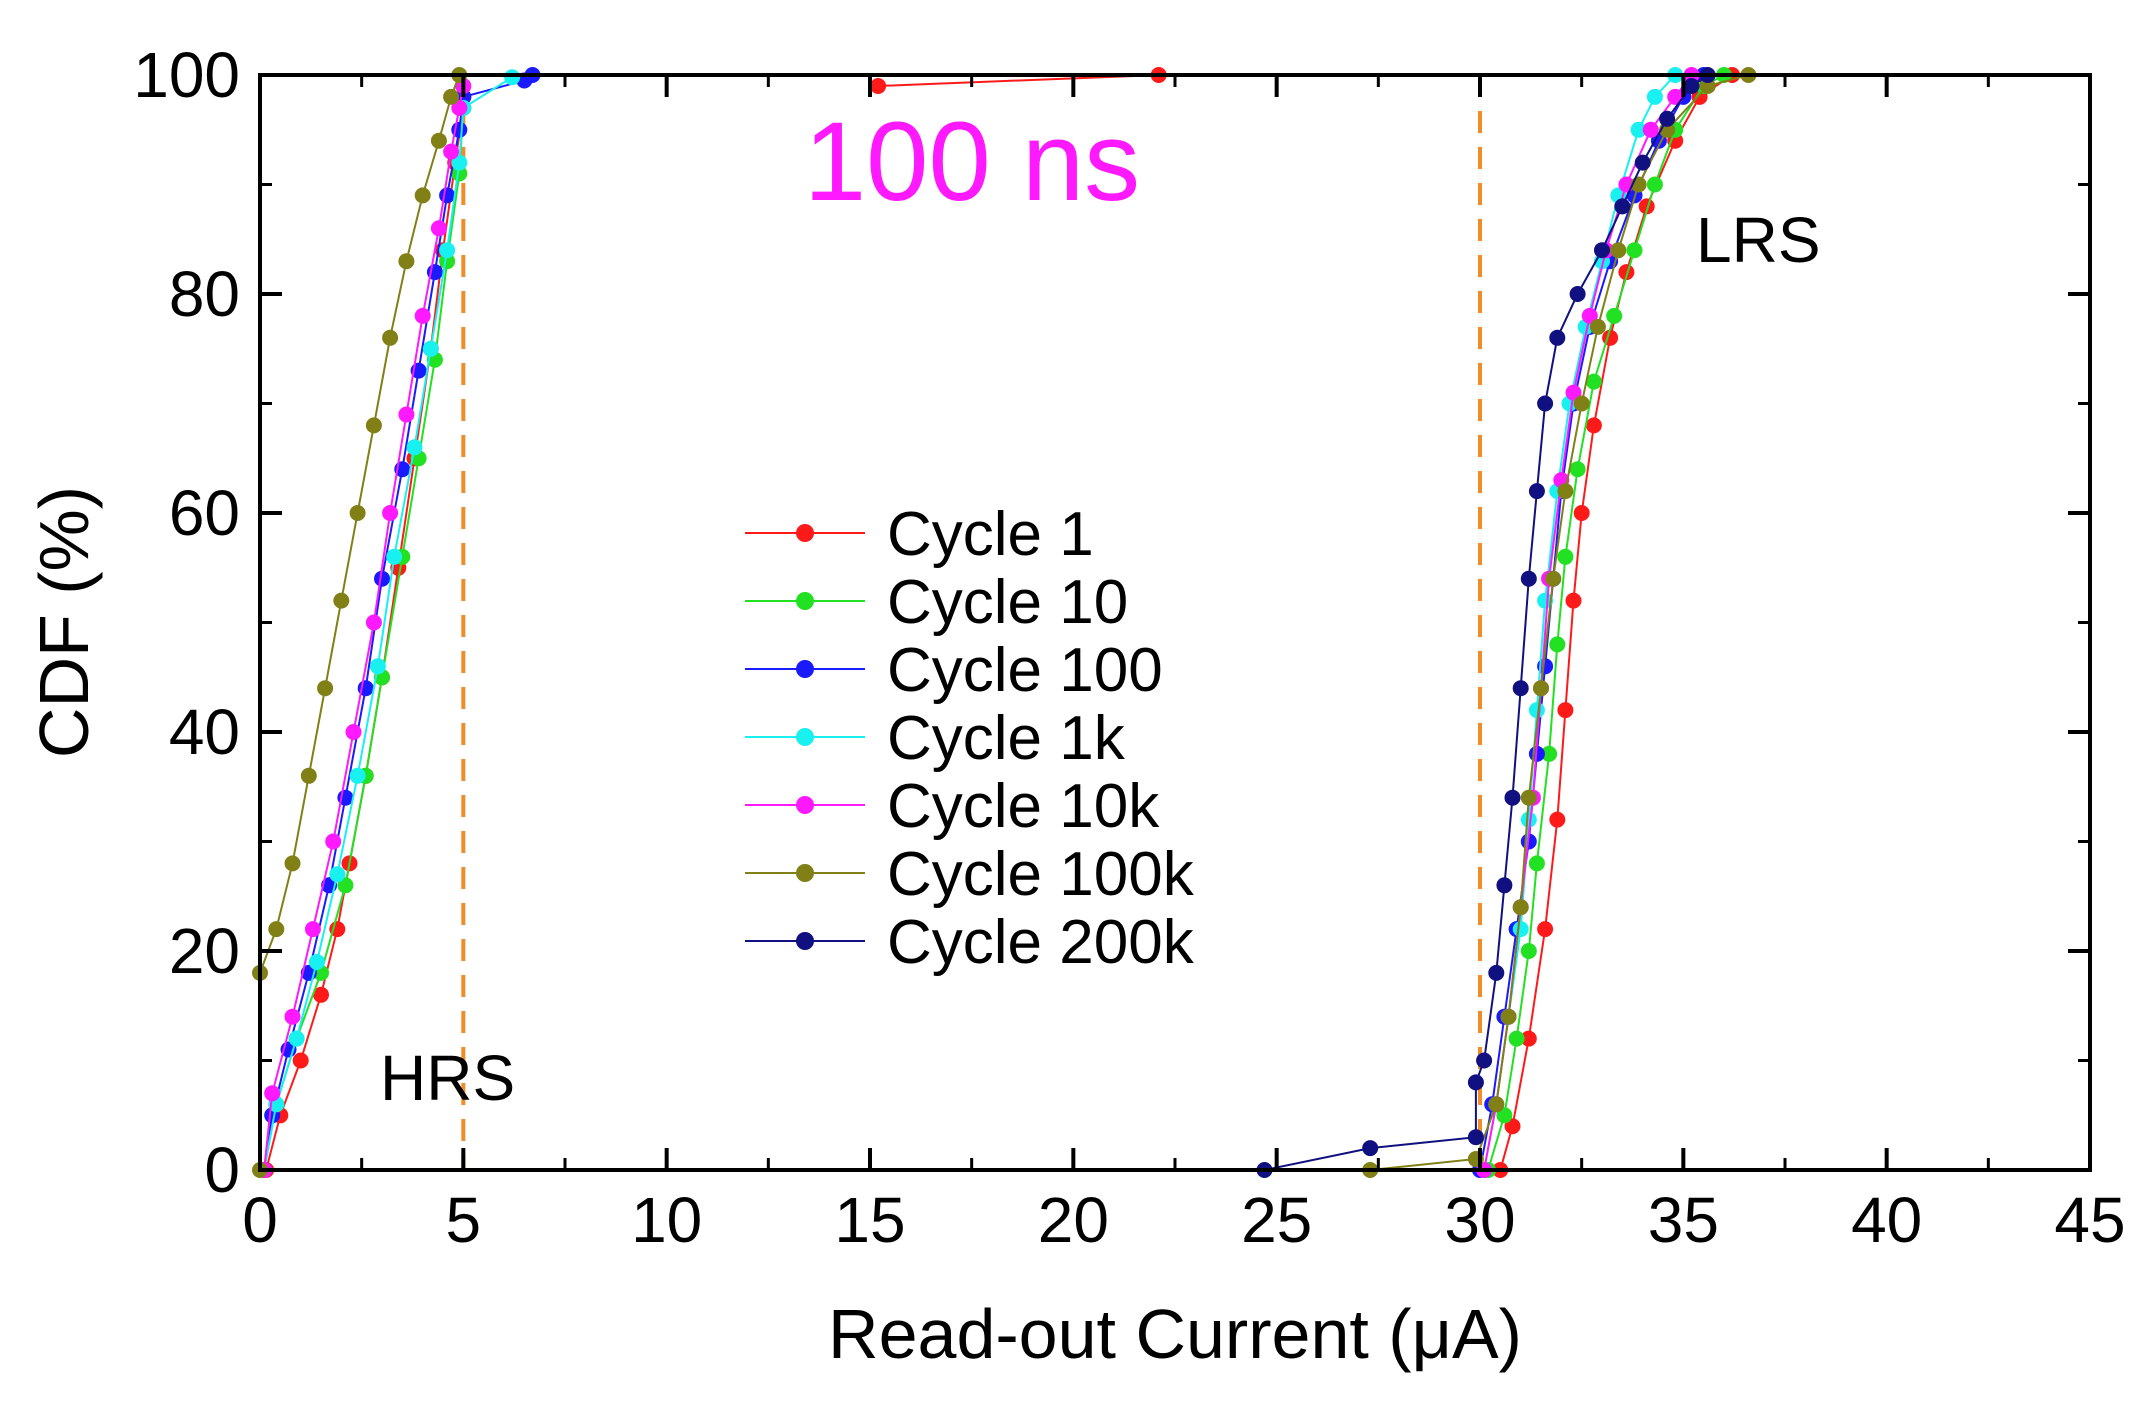  Describe the element at coordinates (464, 1220) in the screenshot. I see `x-tick-label: 5` at that location.